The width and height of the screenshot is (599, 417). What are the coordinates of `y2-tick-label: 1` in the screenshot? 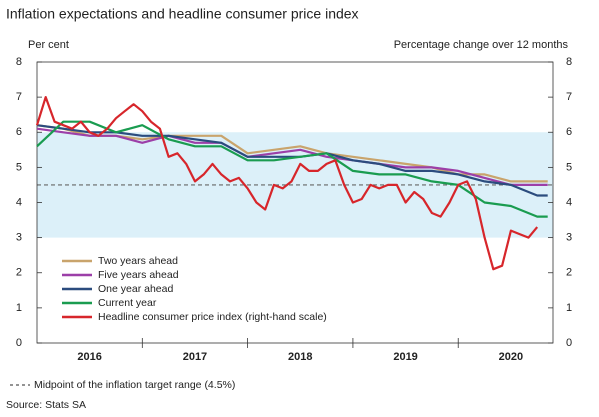 It's located at (569, 308).